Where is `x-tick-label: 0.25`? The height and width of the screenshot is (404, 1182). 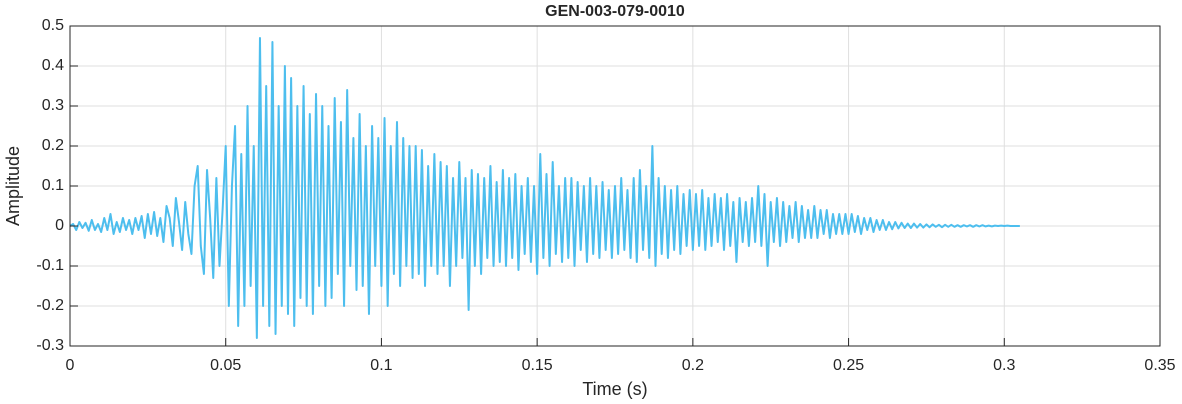
x-tick-label: 0.25 is located at coordinates (848, 365).